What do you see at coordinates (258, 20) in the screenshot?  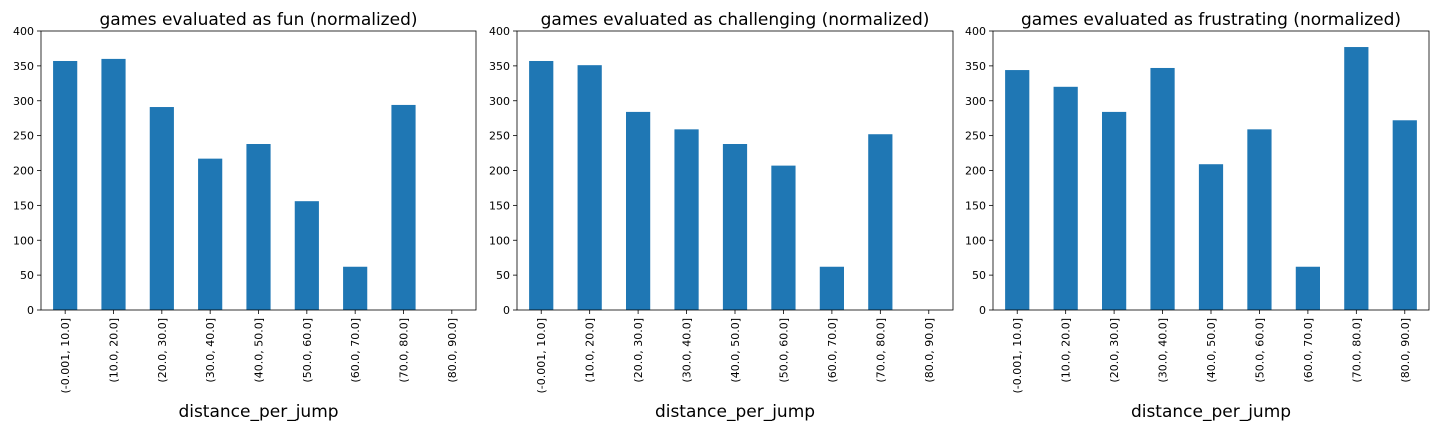 I see `chart-title: games evaluated as fun (normalized)` at bounding box center [258, 20].